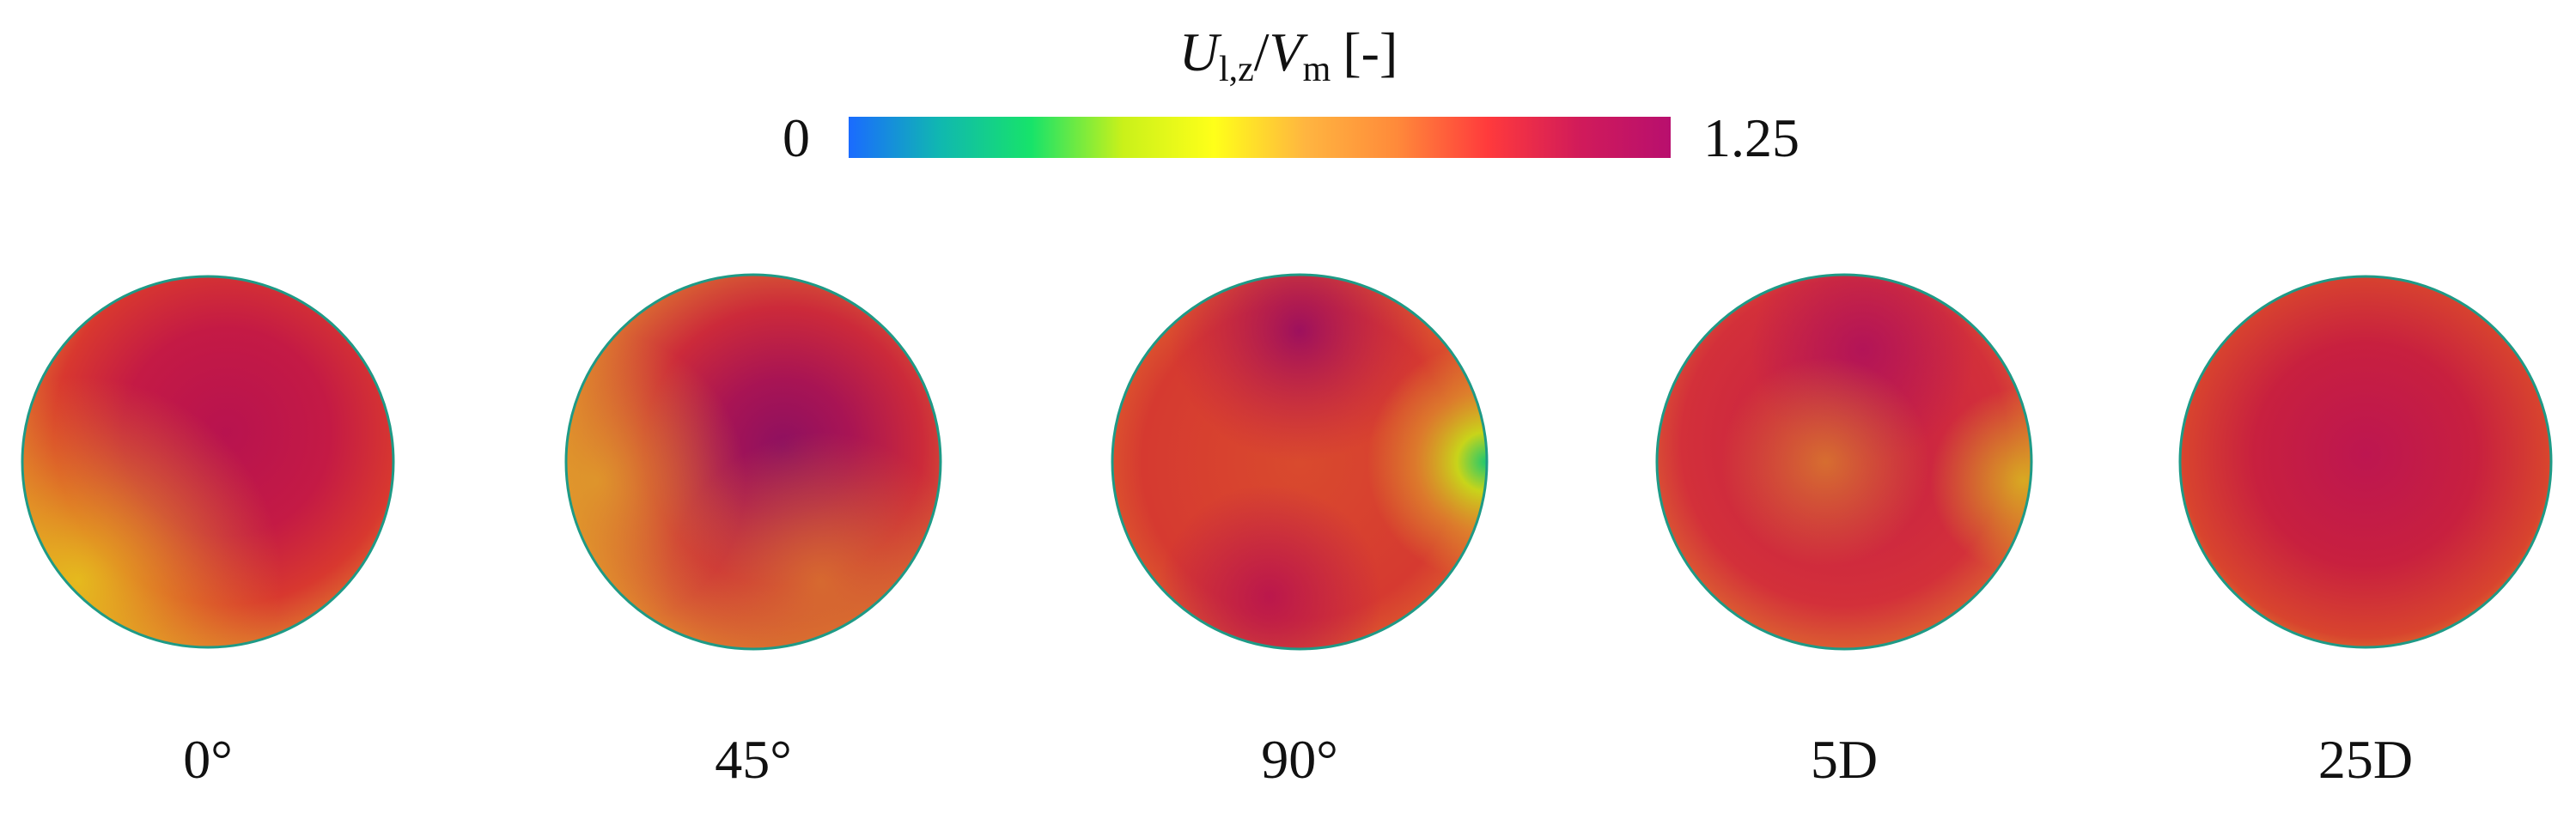 This screenshot has width=2576, height=813. I want to click on cross-section-panel: 5D, so click(1844, 531).